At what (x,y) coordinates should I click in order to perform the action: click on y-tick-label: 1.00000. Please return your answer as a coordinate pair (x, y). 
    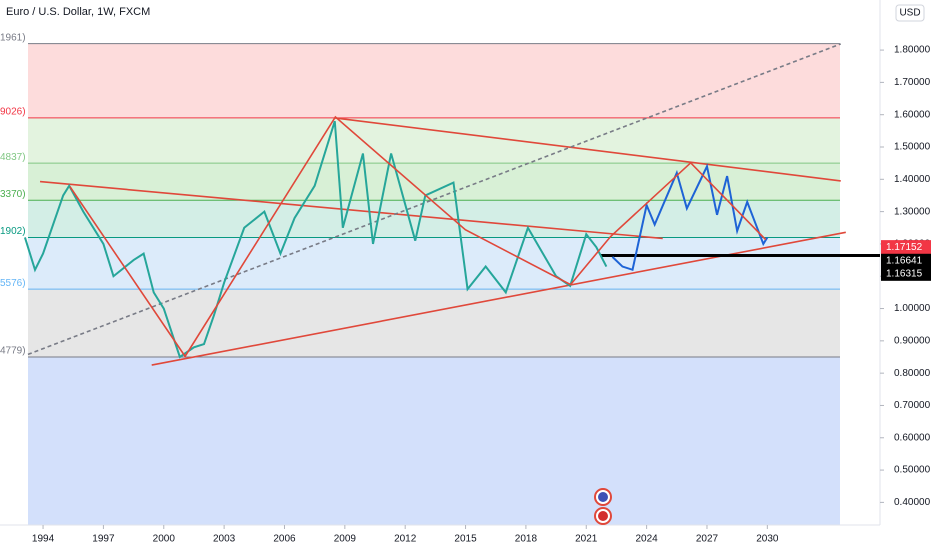
    Looking at the image, I should click on (912, 308).